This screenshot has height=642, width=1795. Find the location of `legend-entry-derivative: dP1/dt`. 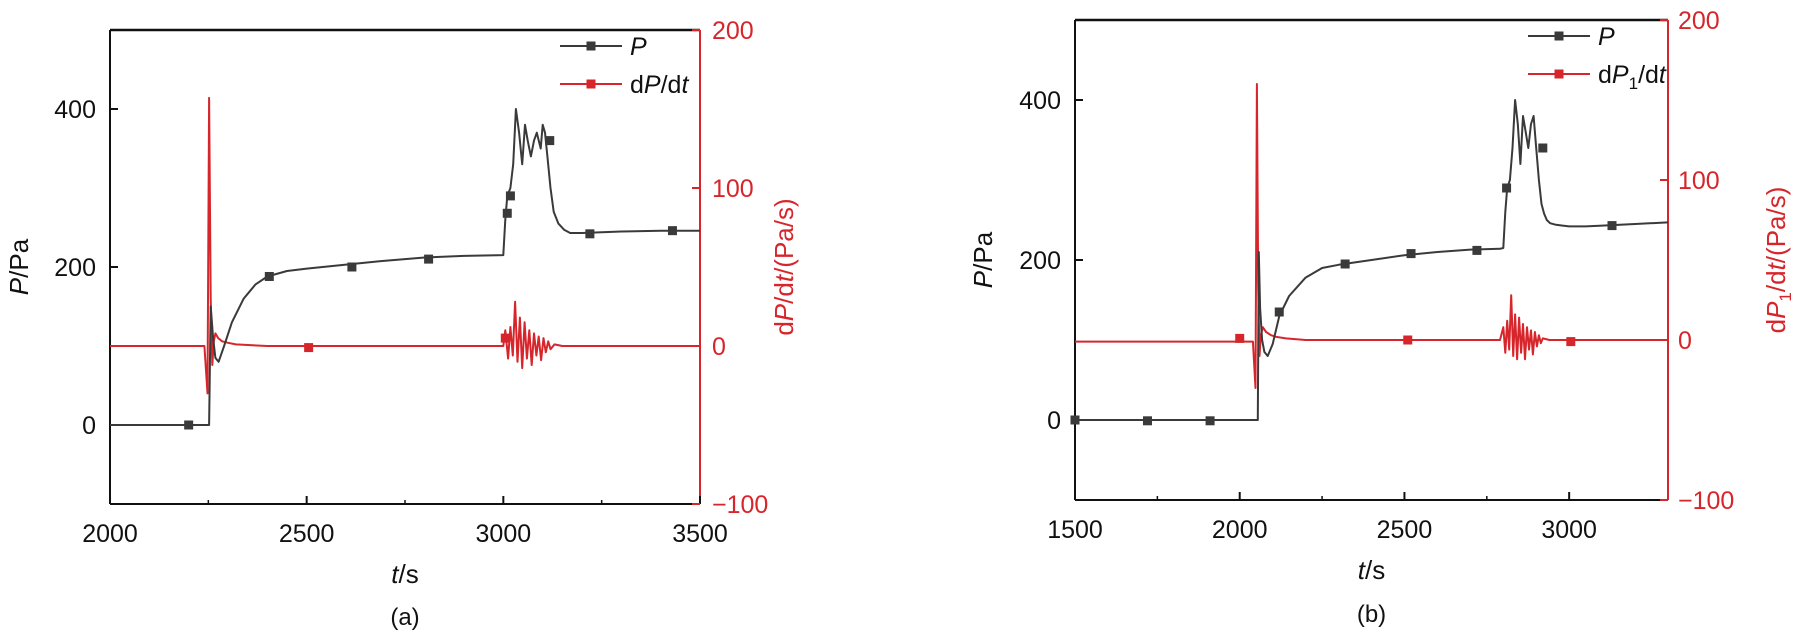

legend-entry-derivative: dP1/dt is located at coordinates (1597, 77).